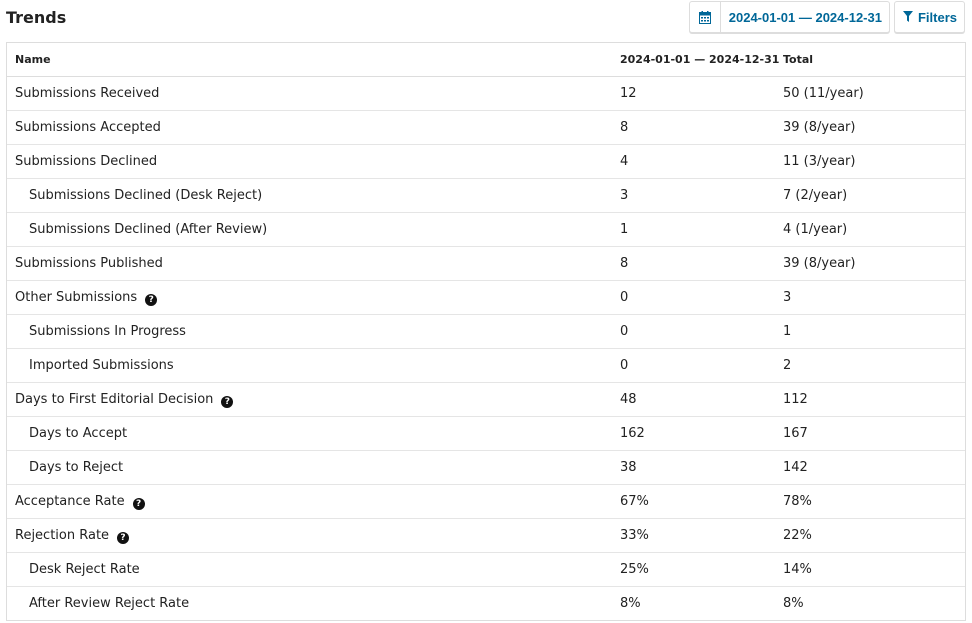 This screenshot has width=972, height=623. What do you see at coordinates (87, 93) in the screenshot?
I see `row-label: Submissions Received` at bounding box center [87, 93].